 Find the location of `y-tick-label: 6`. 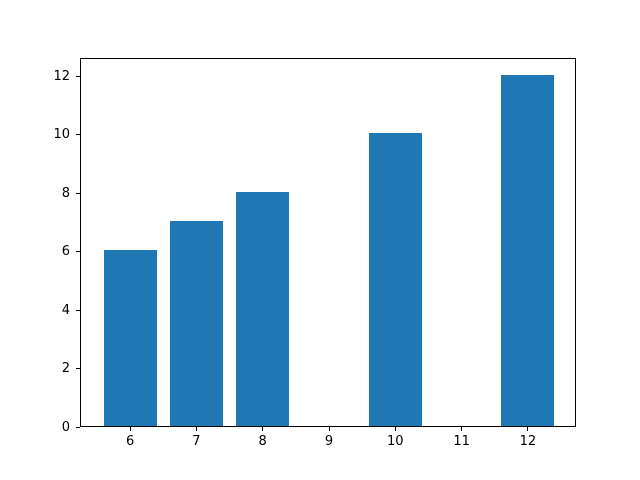

y-tick-label: 6 is located at coordinates (65, 252).